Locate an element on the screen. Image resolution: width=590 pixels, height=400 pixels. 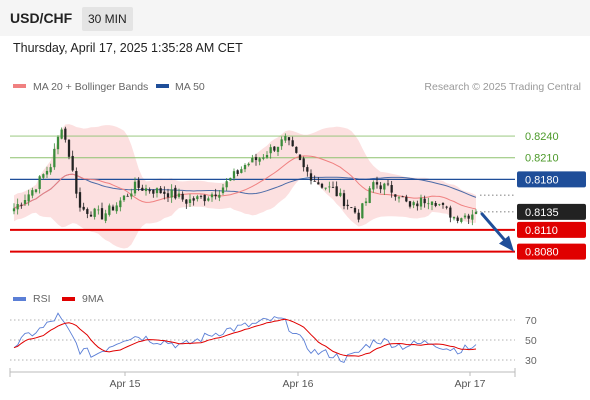
x-axis: Apr 15 Apr 16 Apr 17 is located at coordinates (262, 379).